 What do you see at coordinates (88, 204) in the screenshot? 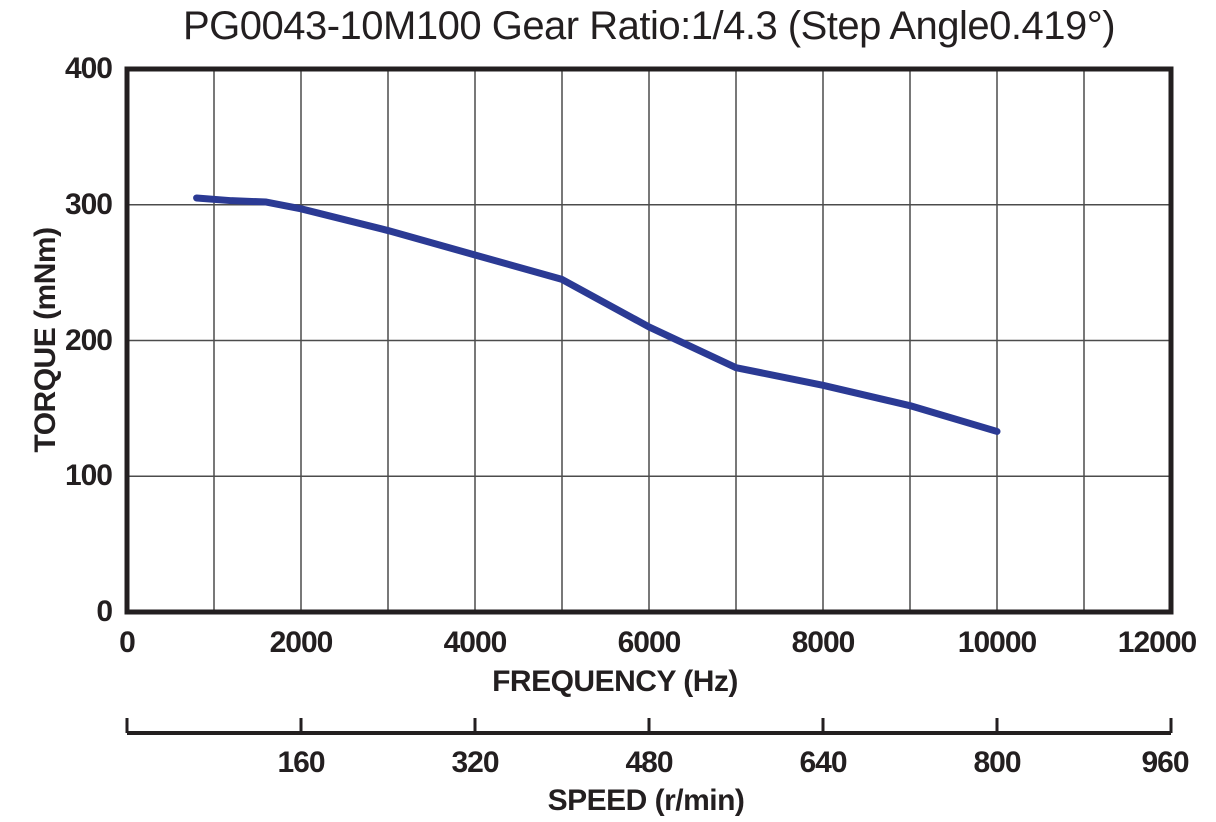
I see `y-tick-label: 300` at bounding box center [88, 204].